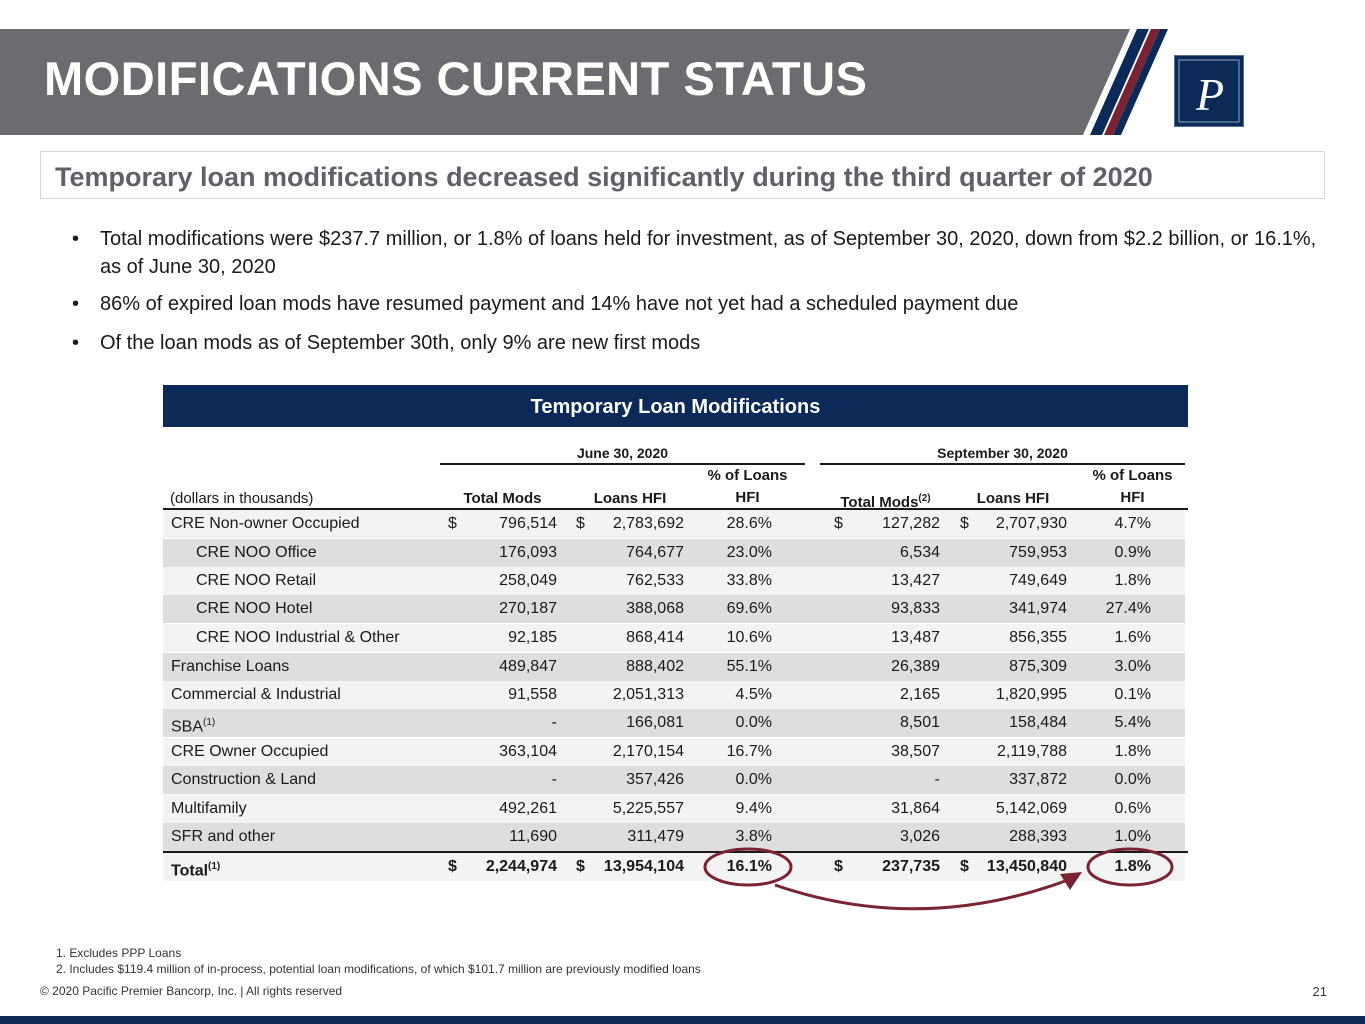  I want to click on company-logo: P, so click(1209, 91).